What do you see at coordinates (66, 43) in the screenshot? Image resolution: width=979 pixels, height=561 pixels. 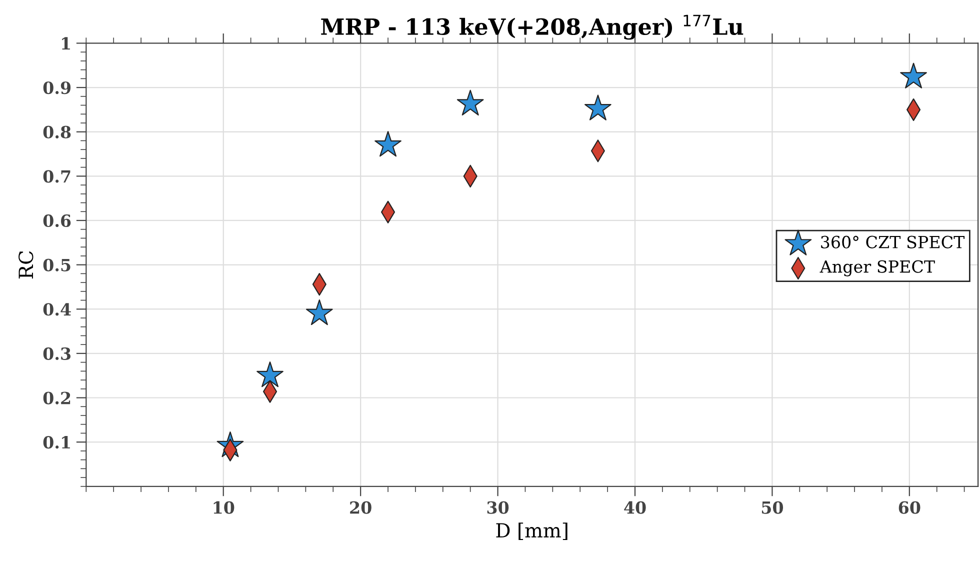 I see `y-tick-label: 1` at bounding box center [66, 43].